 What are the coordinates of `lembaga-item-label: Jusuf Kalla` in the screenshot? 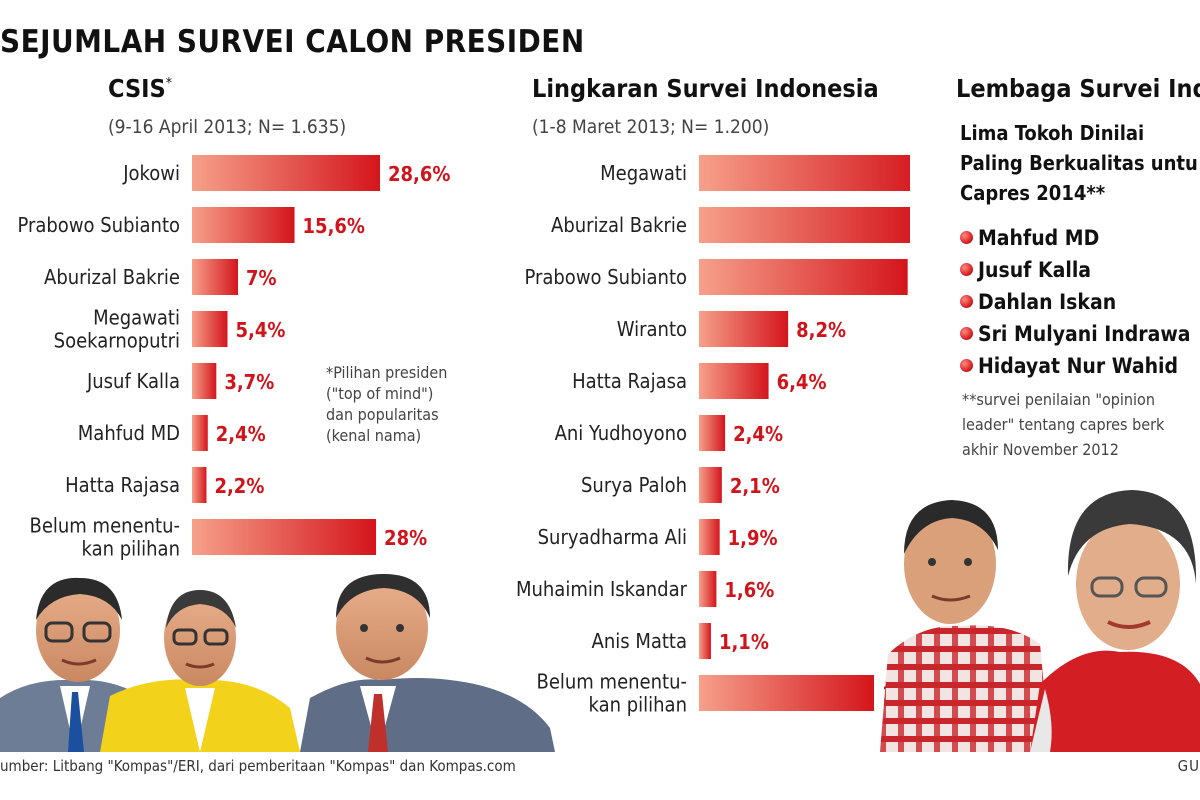 It's located at (1035, 270).